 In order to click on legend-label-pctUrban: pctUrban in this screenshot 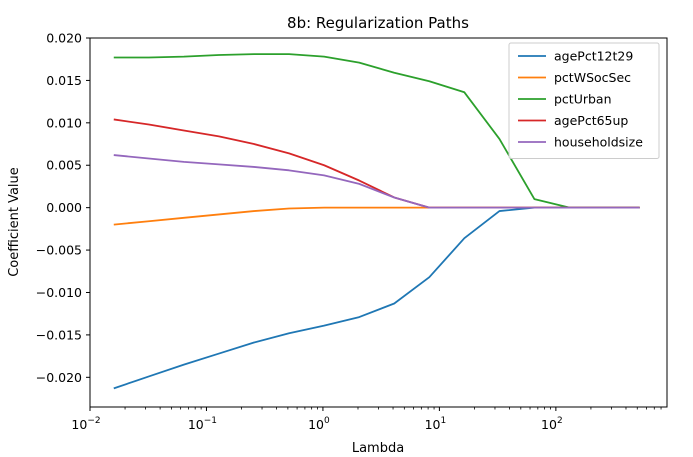, I will do `click(583, 99)`.